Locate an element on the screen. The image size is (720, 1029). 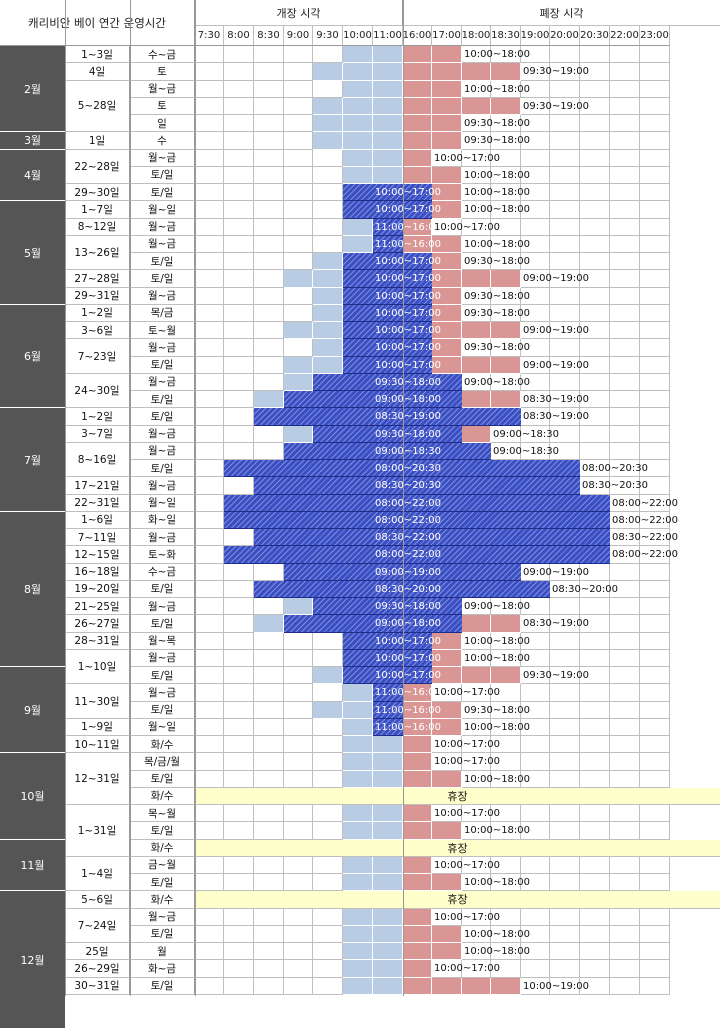
time-slot-header: 19:00 is located at coordinates (535, 36).